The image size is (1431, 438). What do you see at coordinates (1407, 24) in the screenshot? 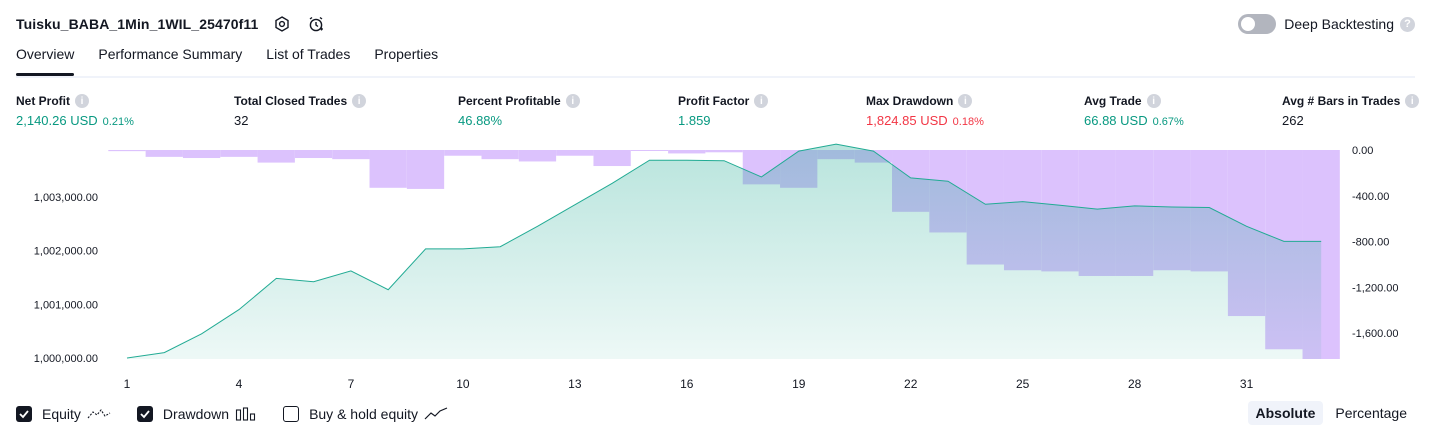
I see `help-icon: ?` at bounding box center [1407, 24].